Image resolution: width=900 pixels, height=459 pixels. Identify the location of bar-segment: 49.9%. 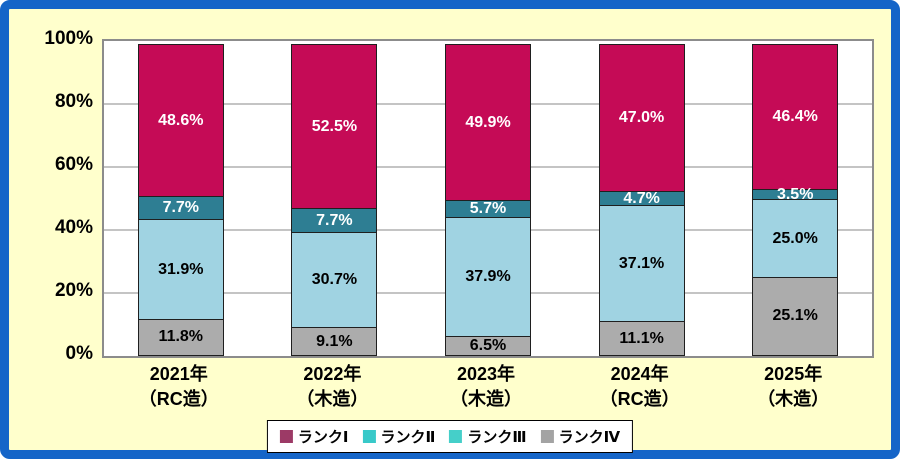
(488, 123).